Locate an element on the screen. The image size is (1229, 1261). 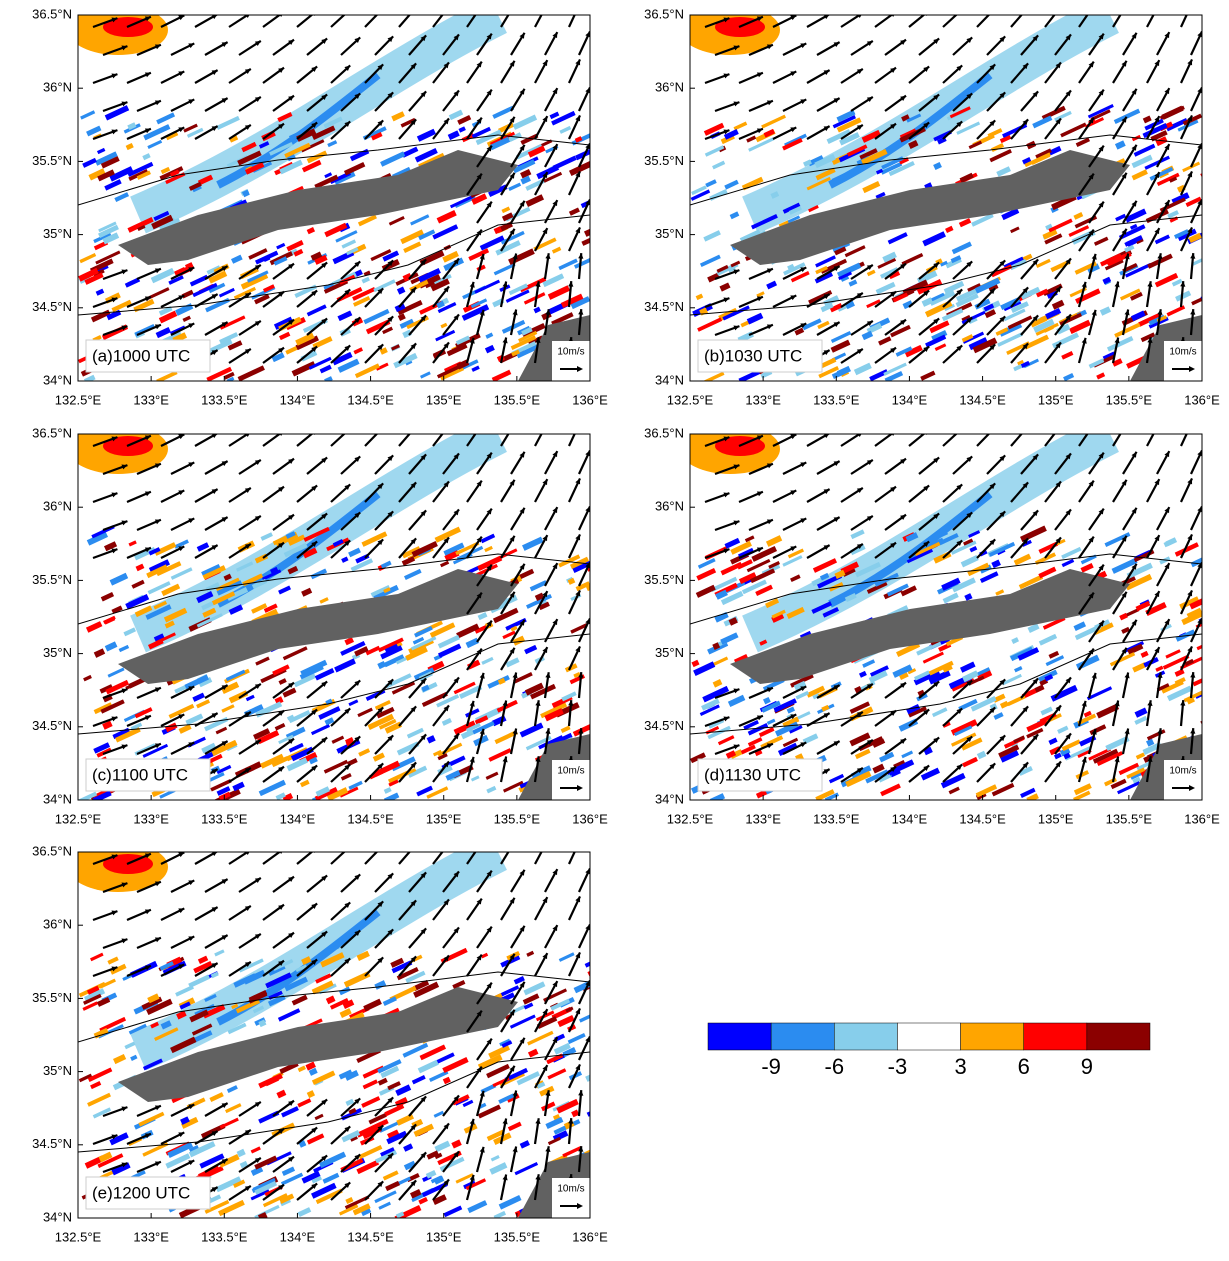
panel-label: (c)1100 UTC is located at coordinates (140, 774).